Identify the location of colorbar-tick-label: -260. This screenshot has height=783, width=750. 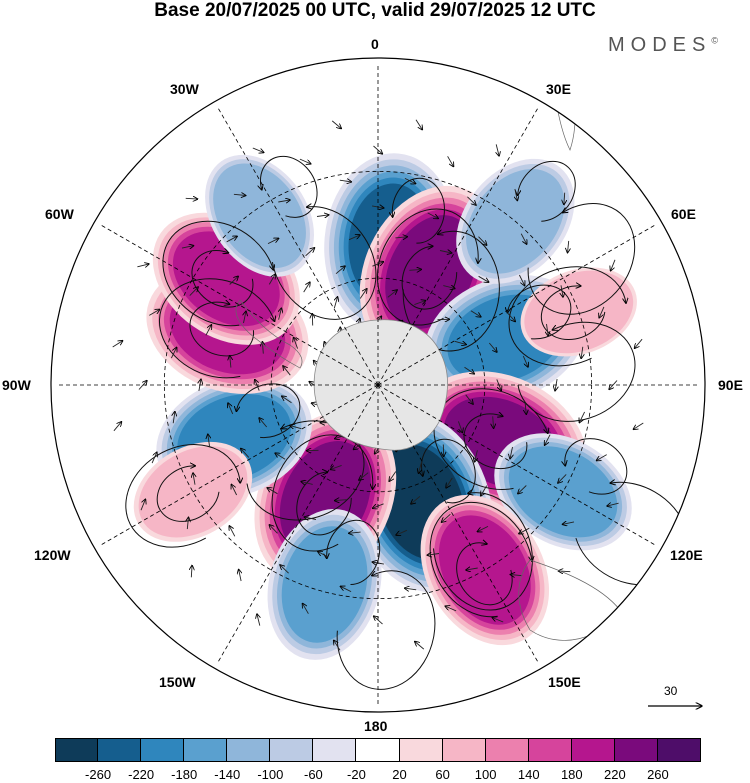
(98, 774).